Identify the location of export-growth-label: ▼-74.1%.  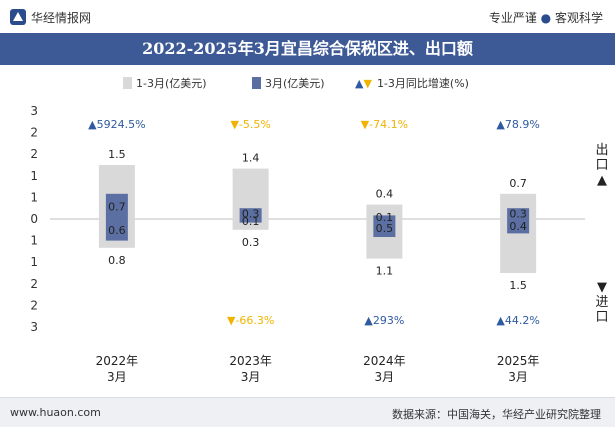
(384, 124).